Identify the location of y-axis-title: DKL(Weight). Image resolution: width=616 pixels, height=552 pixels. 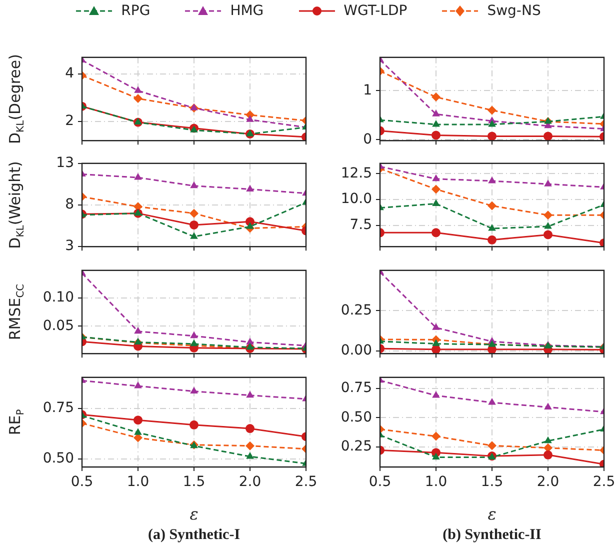
(16, 205).